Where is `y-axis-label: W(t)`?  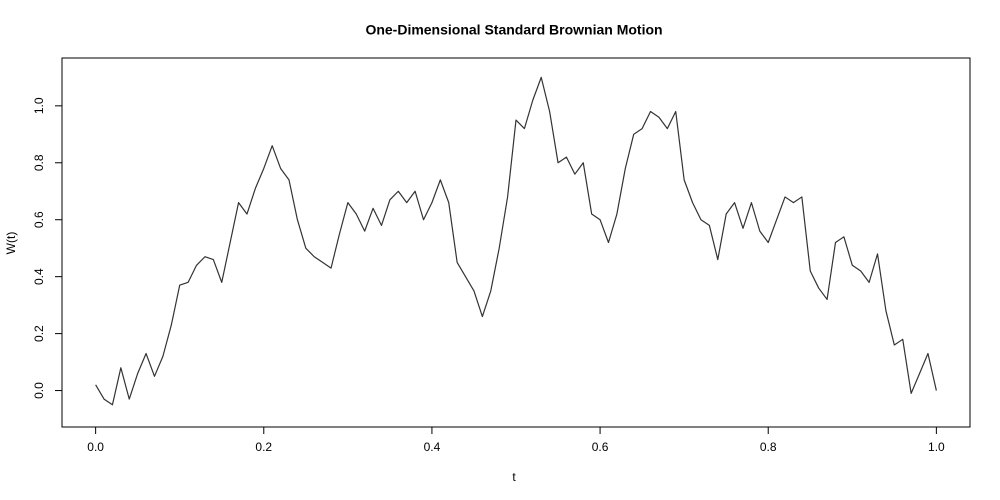 y-axis-label: W(t) is located at coordinates (11, 243).